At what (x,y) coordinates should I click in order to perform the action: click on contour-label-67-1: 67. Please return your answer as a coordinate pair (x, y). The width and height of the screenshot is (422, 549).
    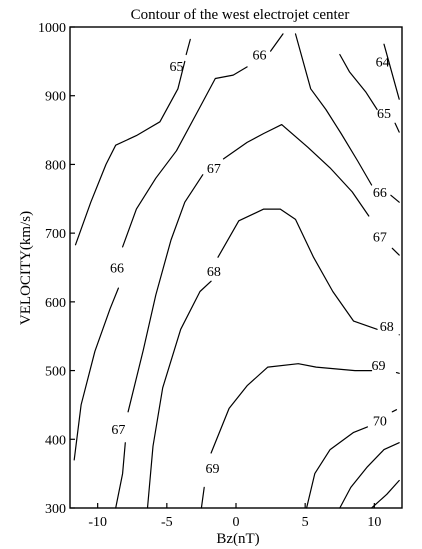
    Looking at the image, I should click on (214, 169).